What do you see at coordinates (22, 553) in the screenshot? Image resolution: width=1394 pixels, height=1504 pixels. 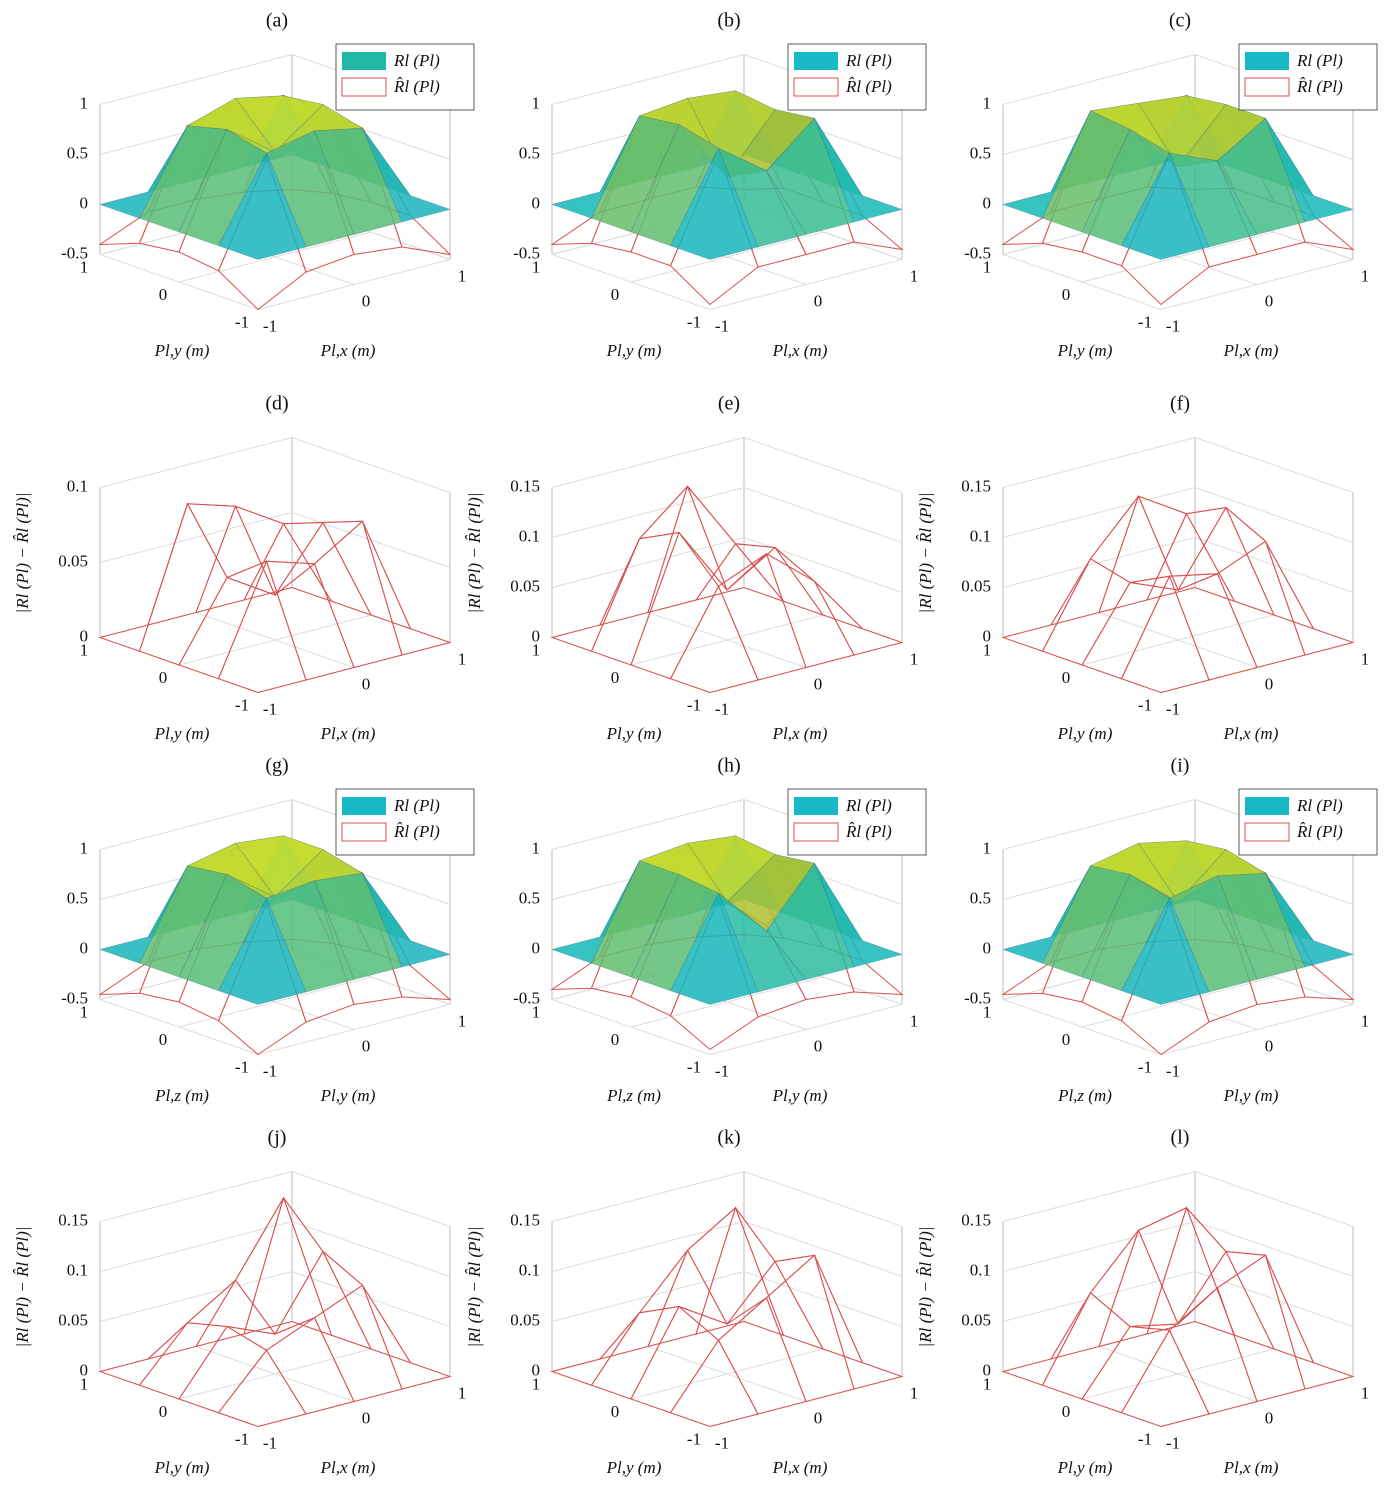 I see `z-axis-label: |Rl (Pl) − R̂l (Pl)|` at bounding box center [22, 553].